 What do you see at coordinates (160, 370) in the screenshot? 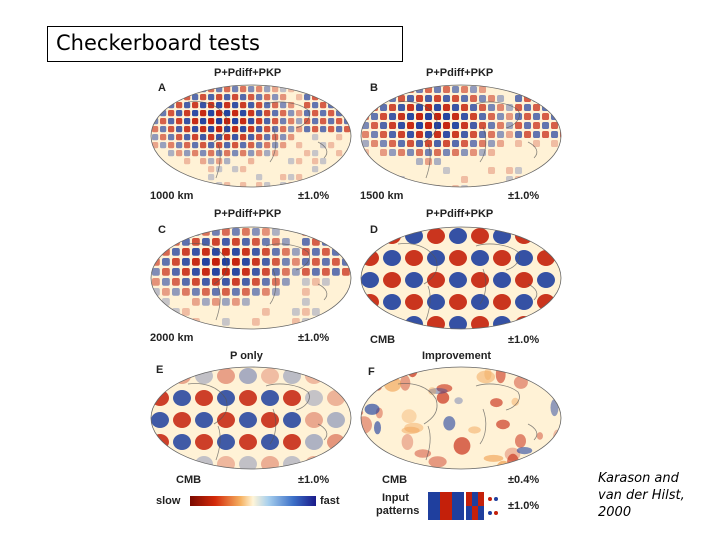
I see `panel-e-letter: E` at bounding box center [160, 370].